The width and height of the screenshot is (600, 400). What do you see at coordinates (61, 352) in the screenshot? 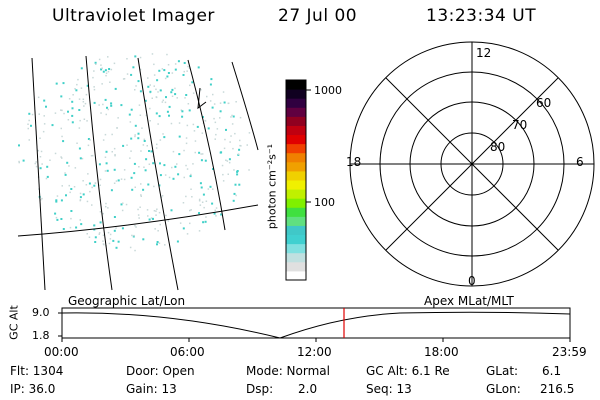
I see `orbit-xtick: 00:00` at bounding box center [61, 352].